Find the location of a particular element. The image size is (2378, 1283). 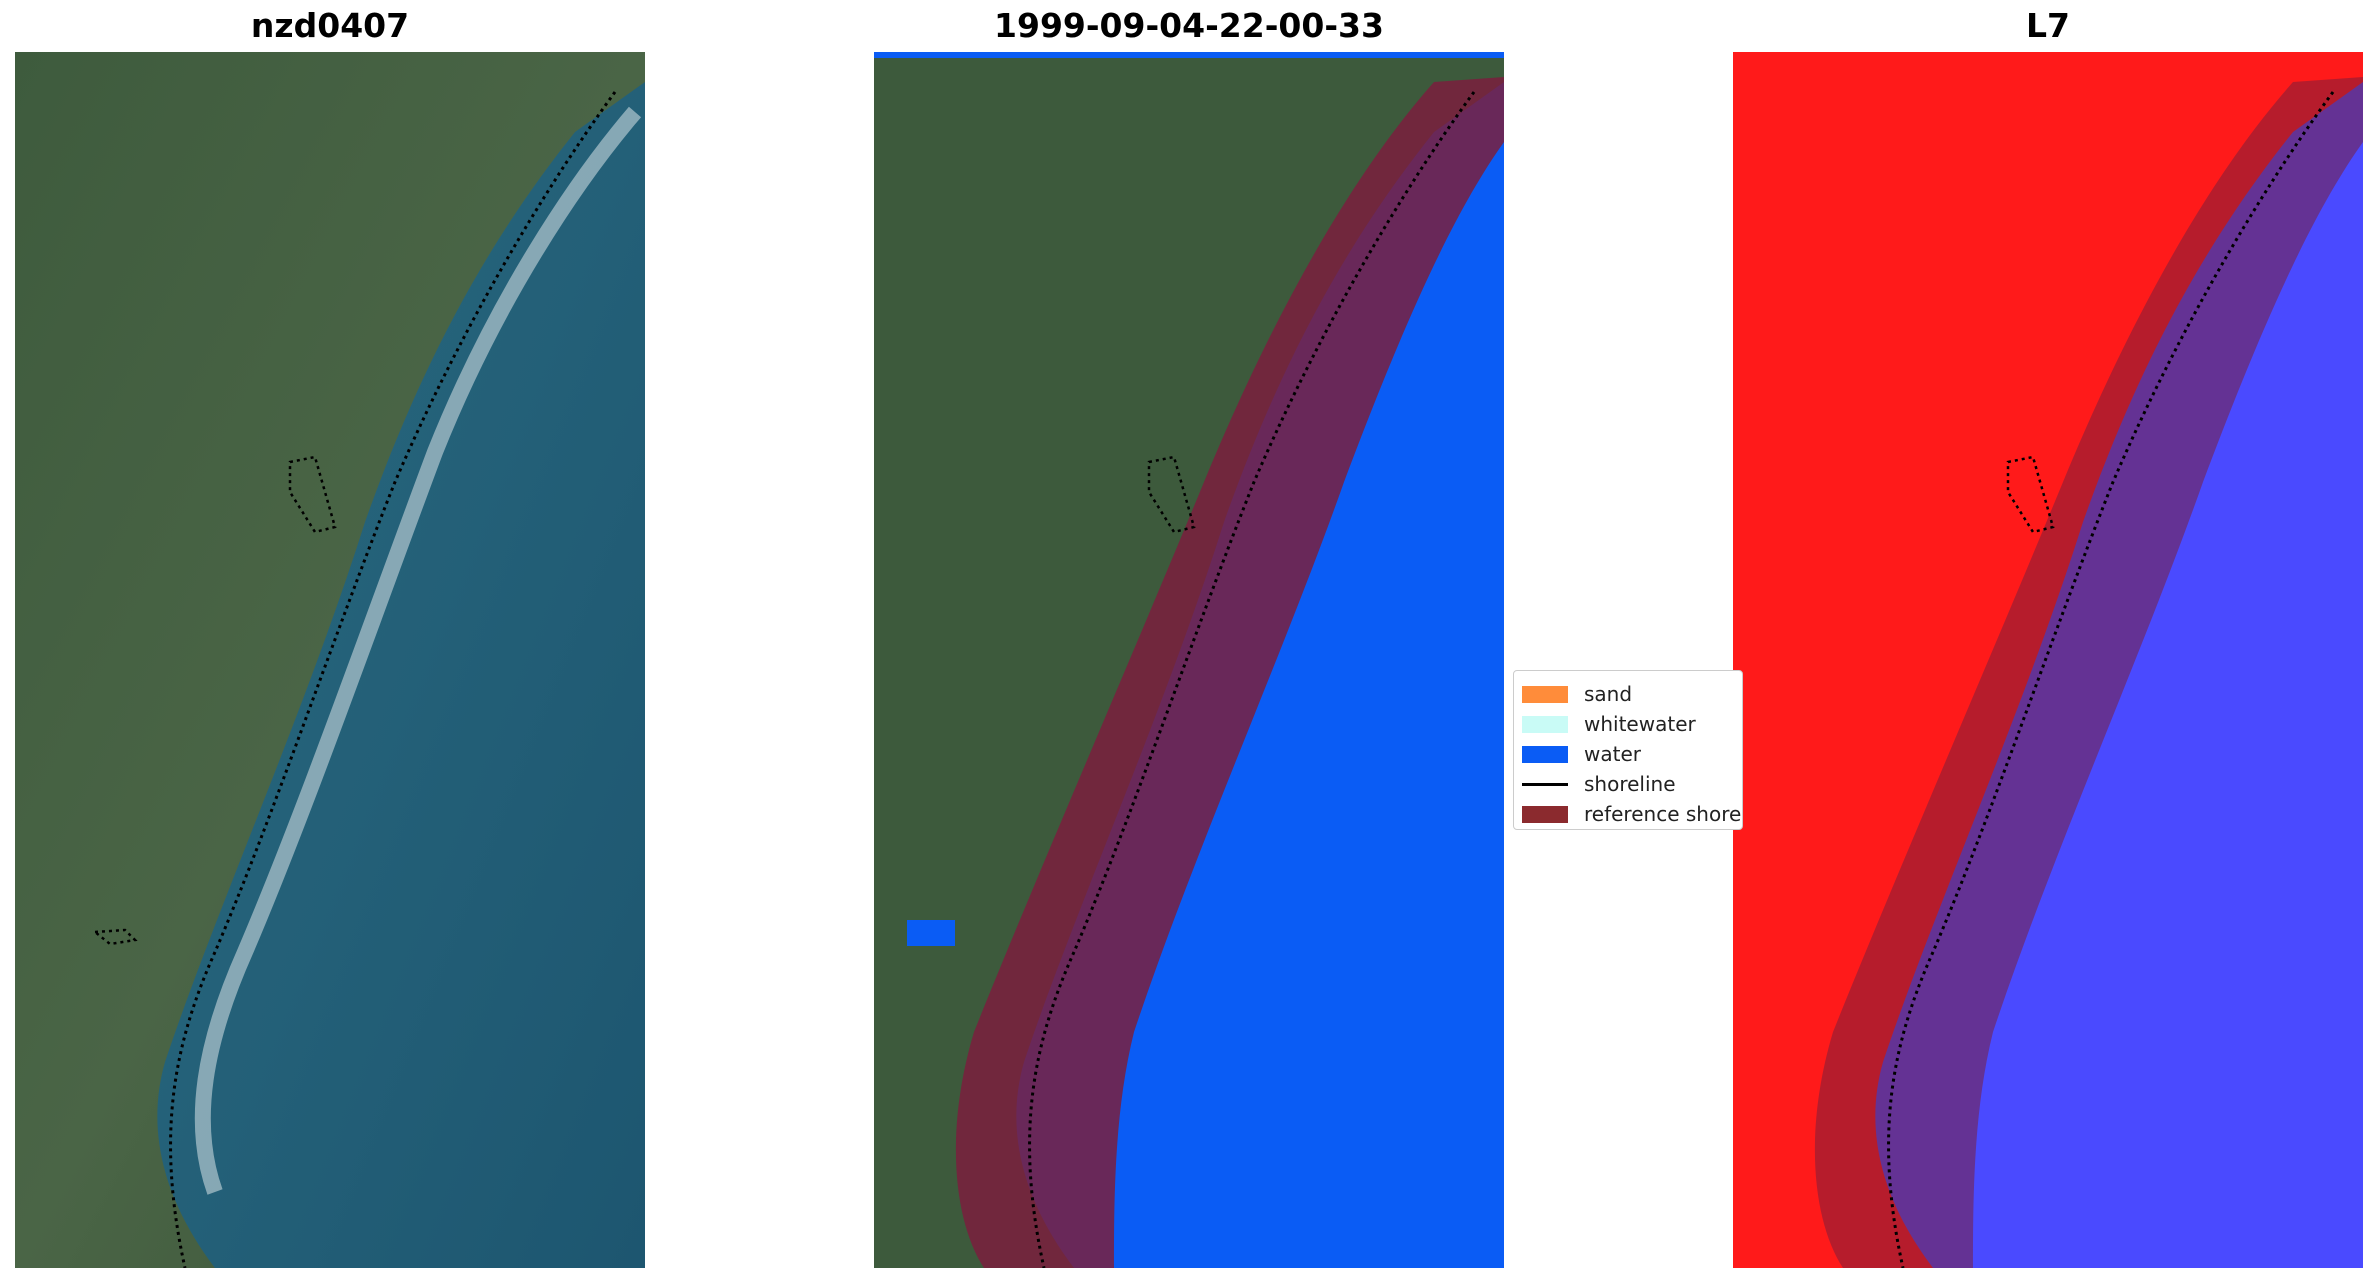

legend-label-sand: sand is located at coordinates (1608, 694).